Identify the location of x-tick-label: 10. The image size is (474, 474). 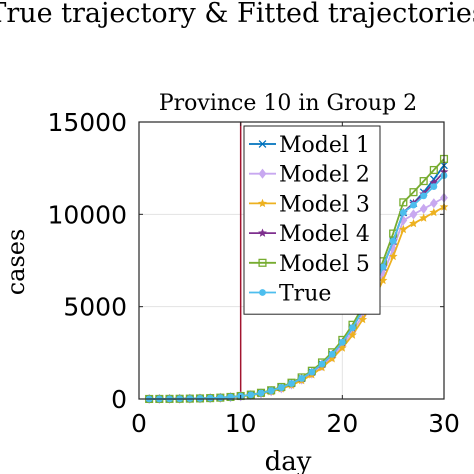
(241, 423).